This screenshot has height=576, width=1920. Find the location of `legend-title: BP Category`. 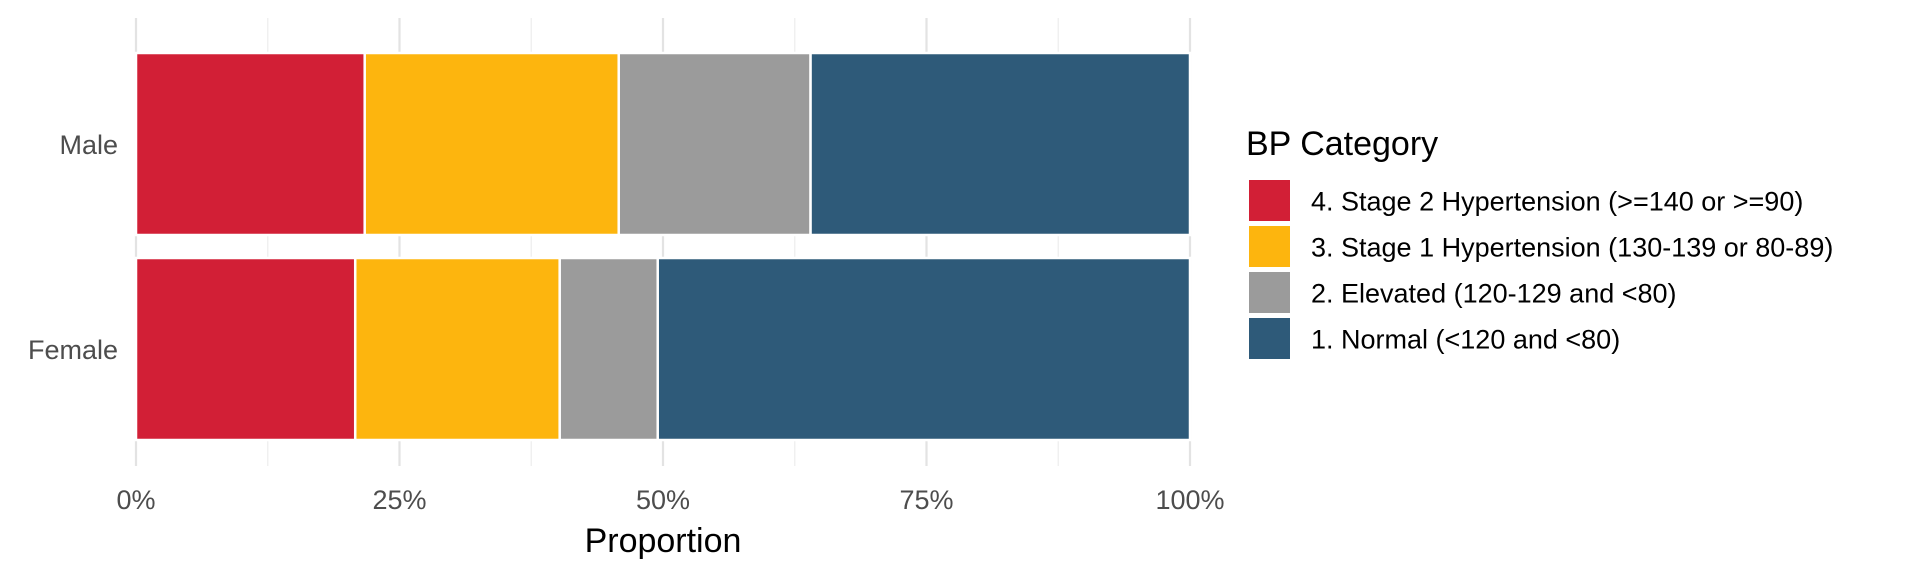

legend-title: BP Category is located at coordinates (1342, 144).